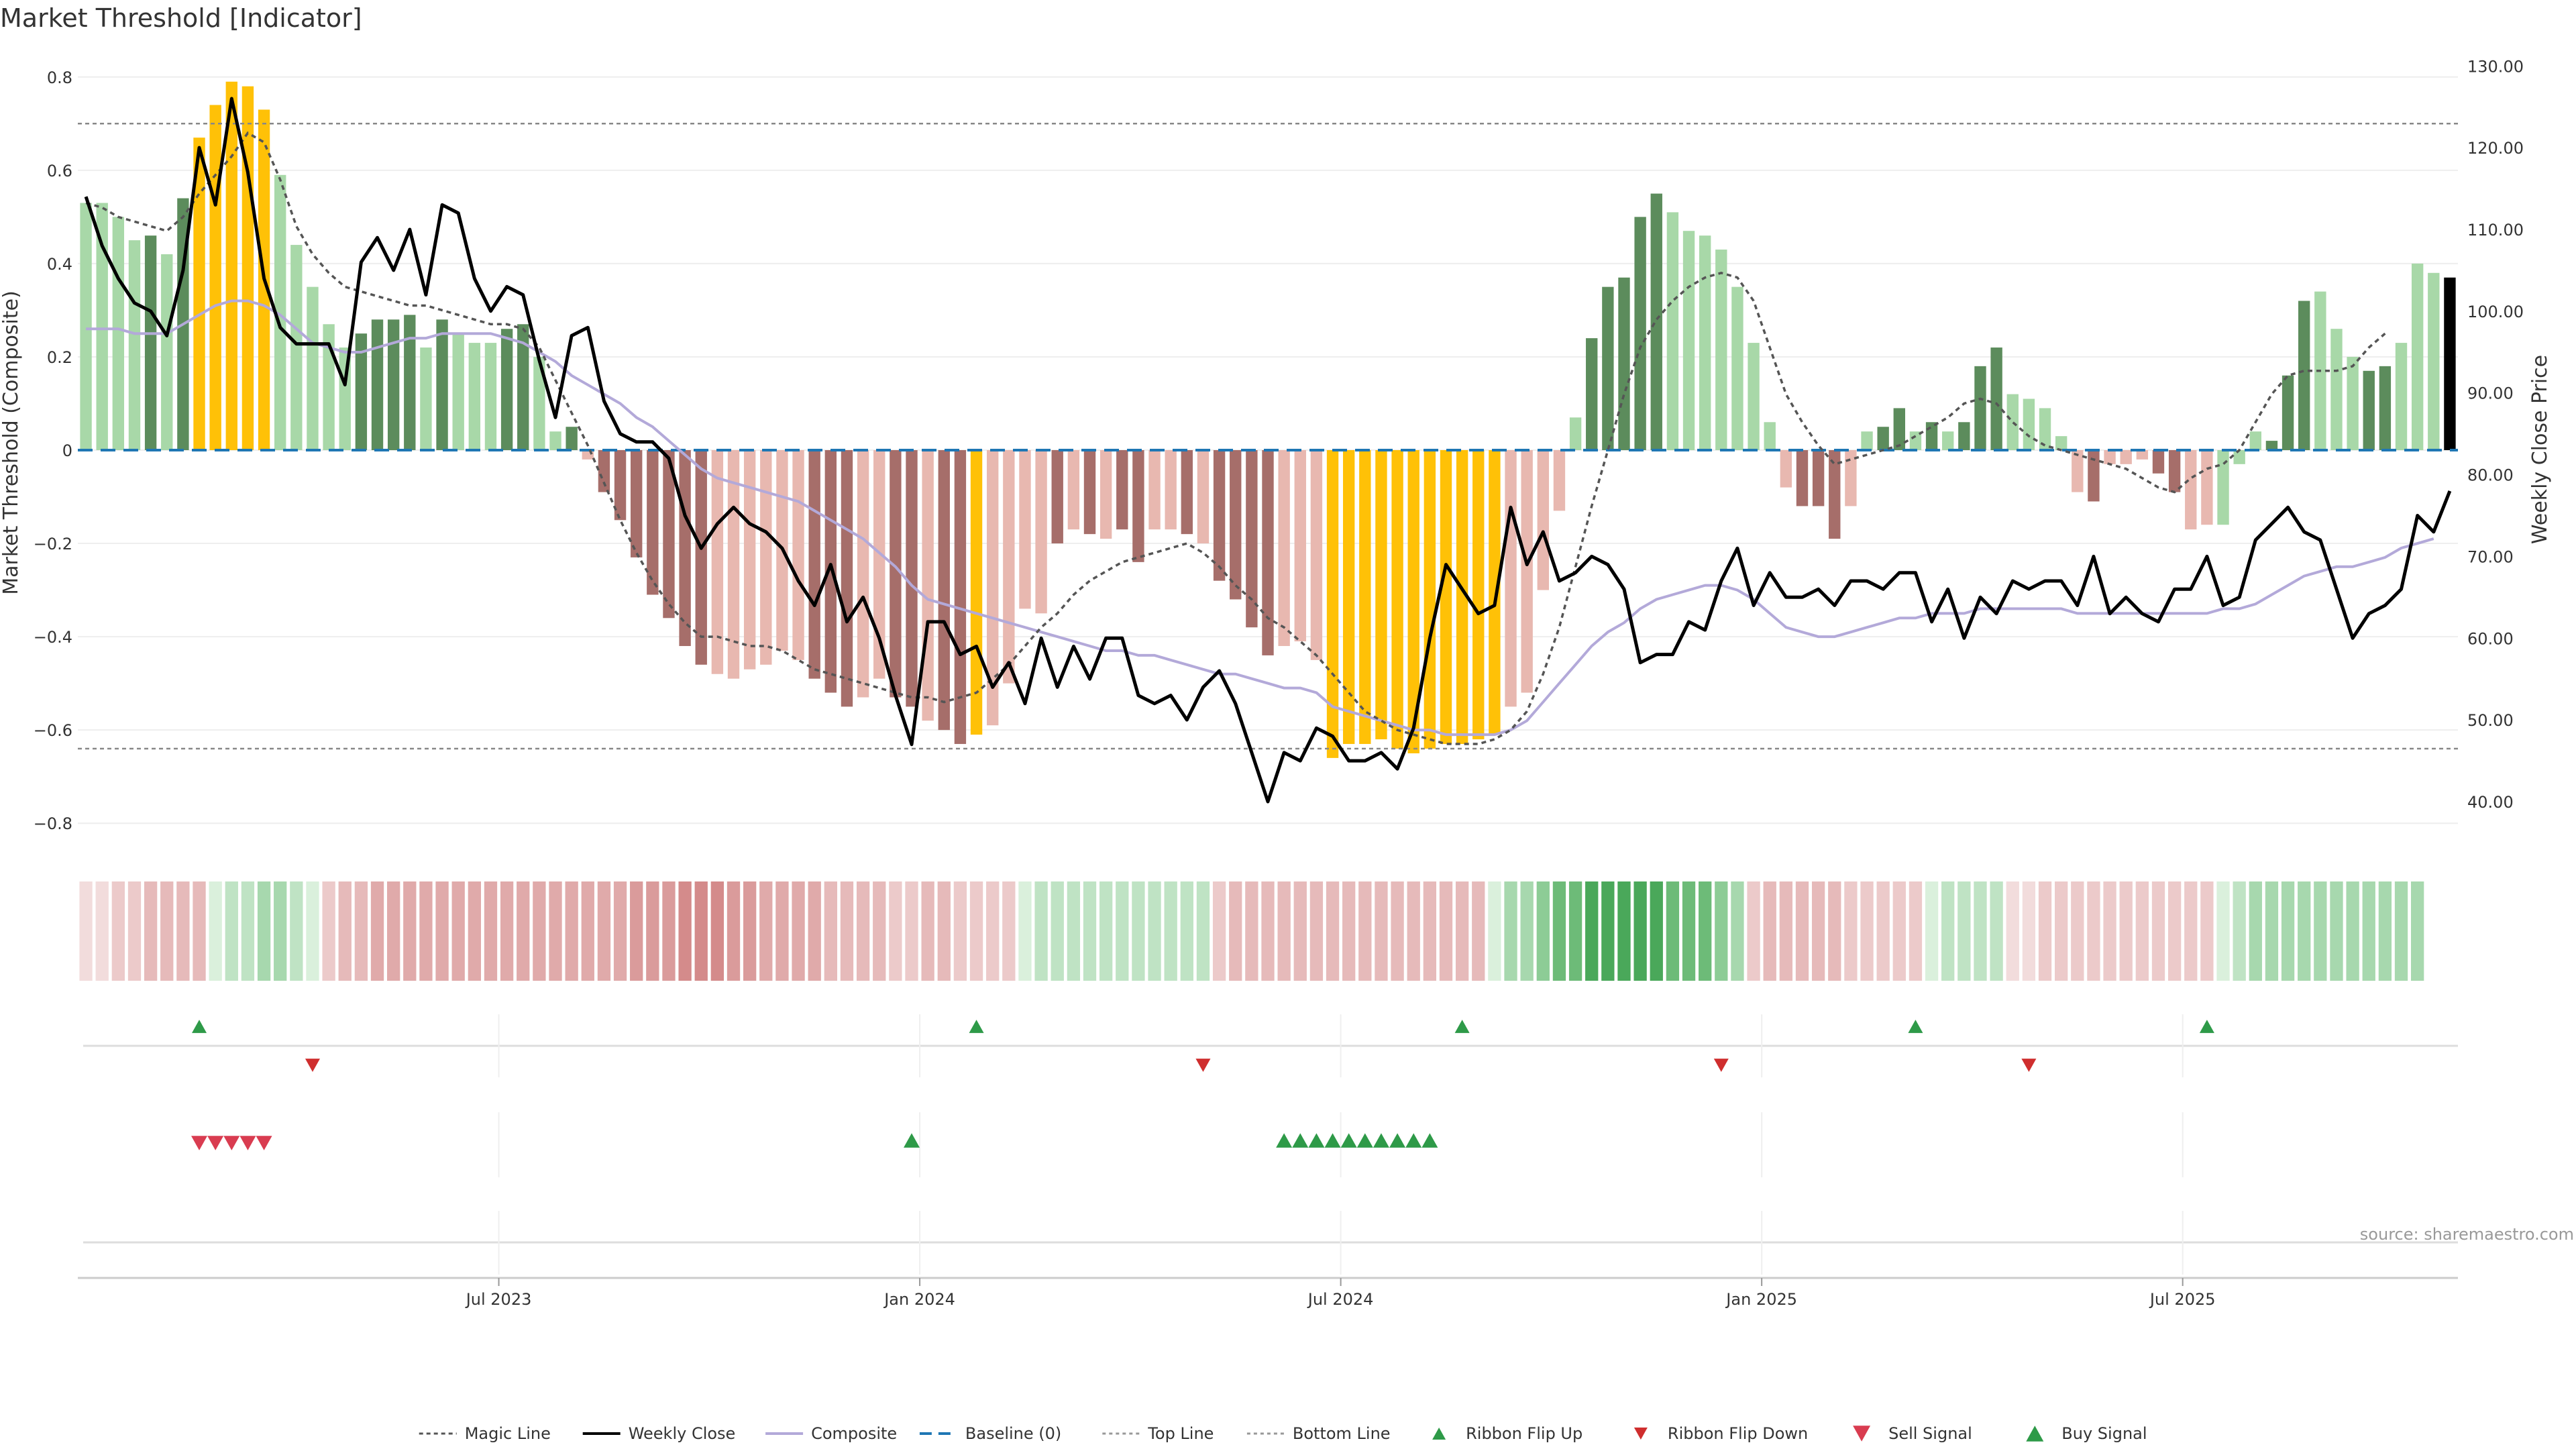 The height and width of the screenshot is (1449, 2576). I want to click on legend-label: Composite, so click(854, 1433).